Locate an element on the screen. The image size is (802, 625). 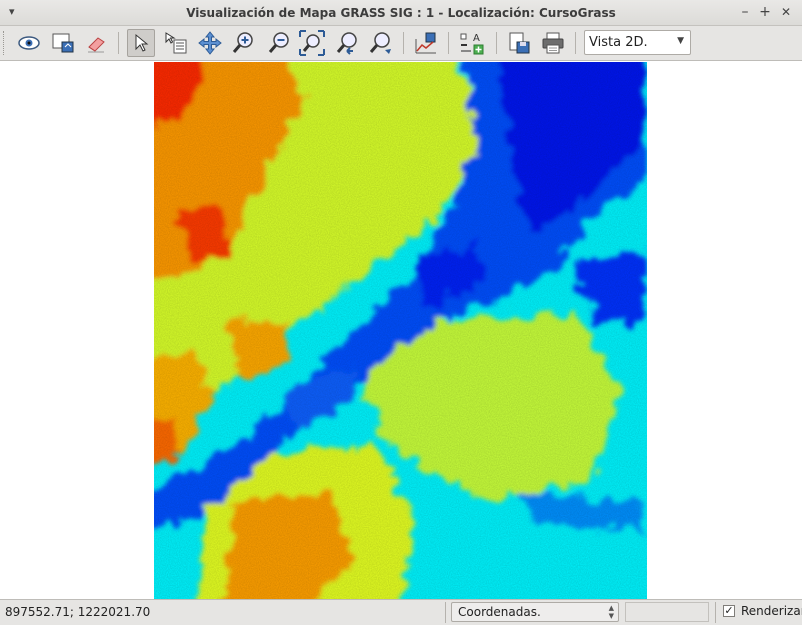
print-button is located at coordinates (553, 43).